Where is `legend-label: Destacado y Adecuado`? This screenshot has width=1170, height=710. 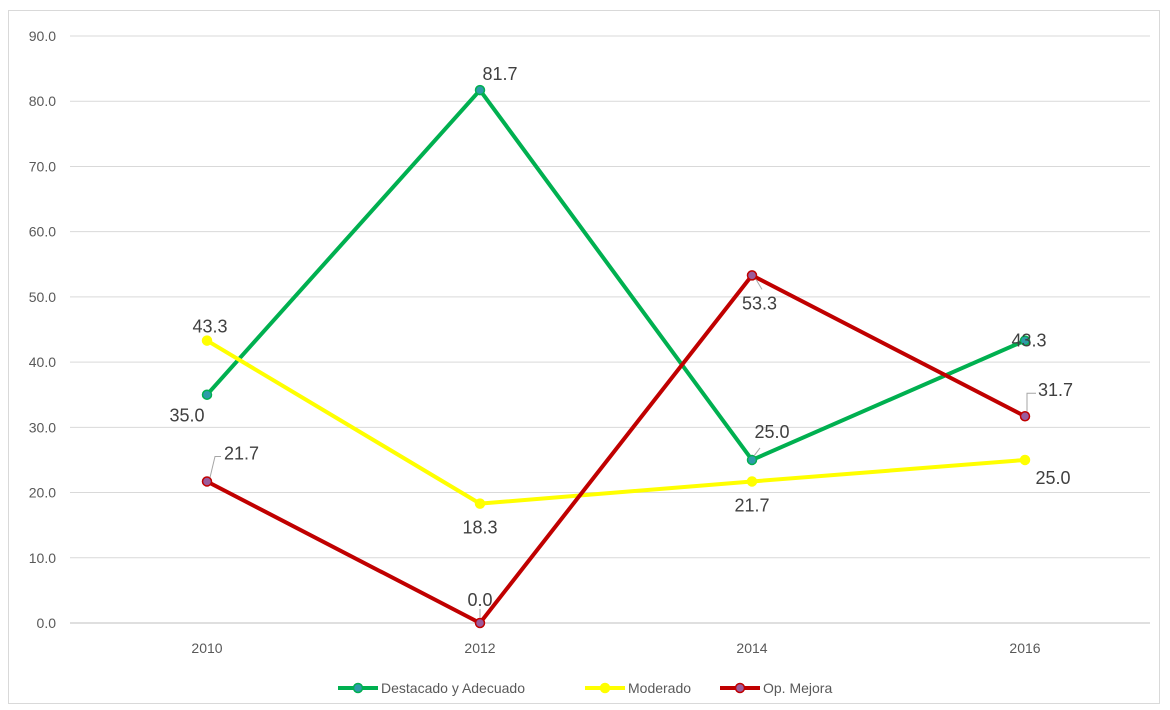 legend-label: Destacado y Adecuado is located at coordinates (453, 688).